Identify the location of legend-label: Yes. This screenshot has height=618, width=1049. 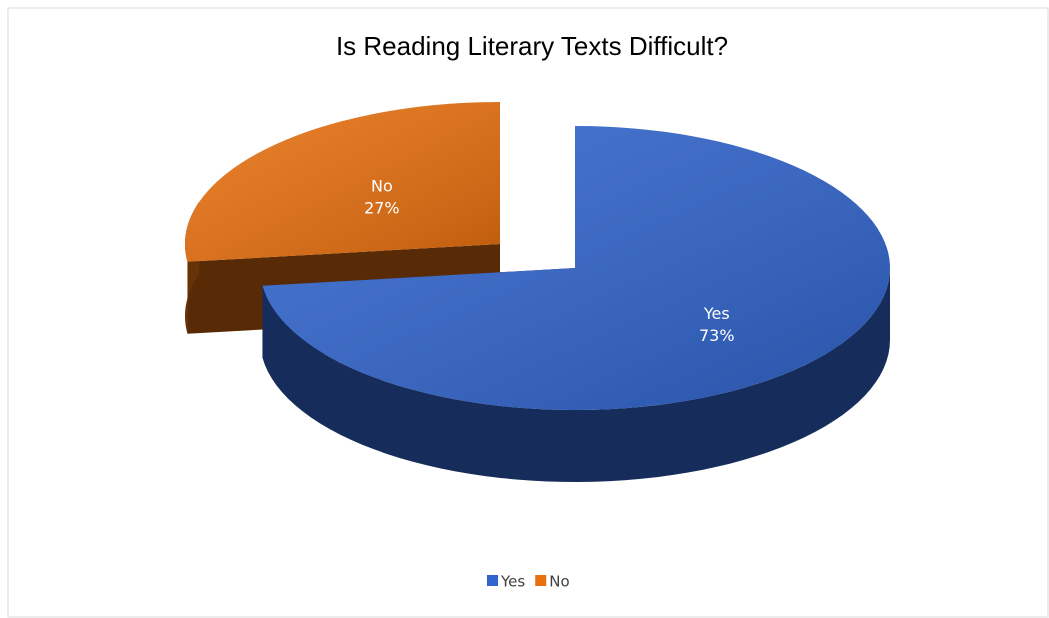
(512, 582).